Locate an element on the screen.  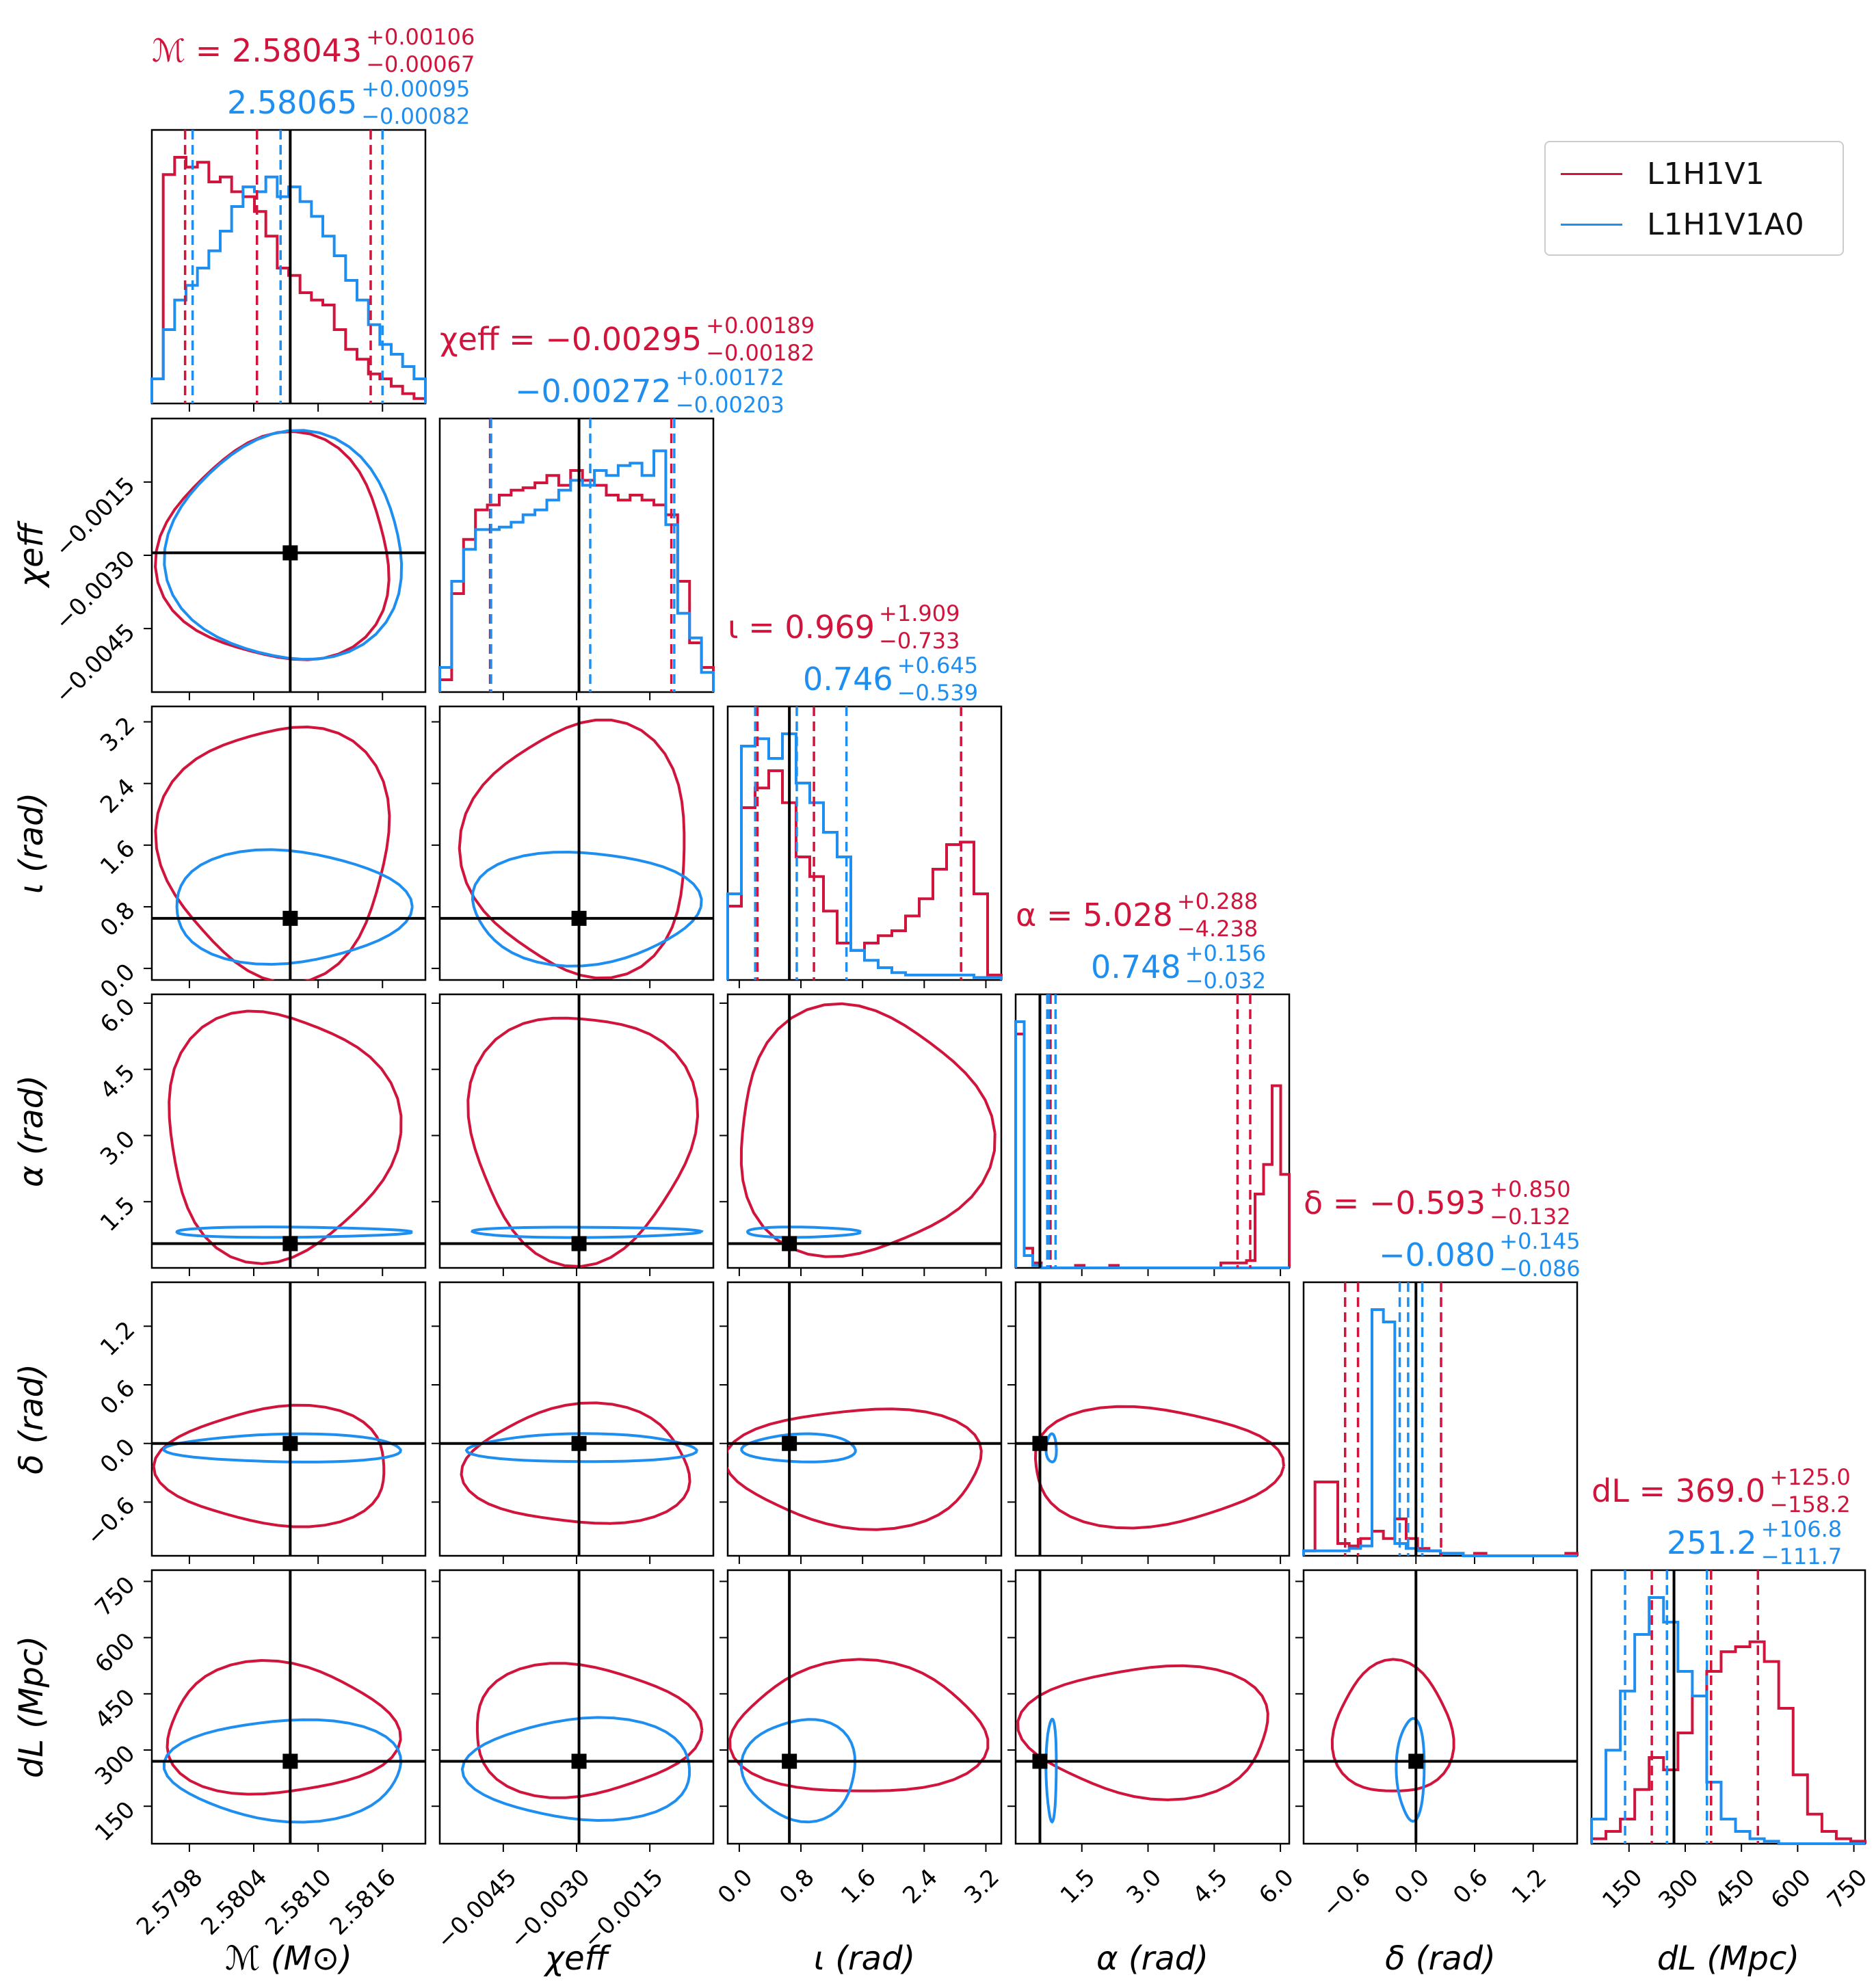
x-axis-label-alpha: α (rad) is located at coordinates (1152, 1958).